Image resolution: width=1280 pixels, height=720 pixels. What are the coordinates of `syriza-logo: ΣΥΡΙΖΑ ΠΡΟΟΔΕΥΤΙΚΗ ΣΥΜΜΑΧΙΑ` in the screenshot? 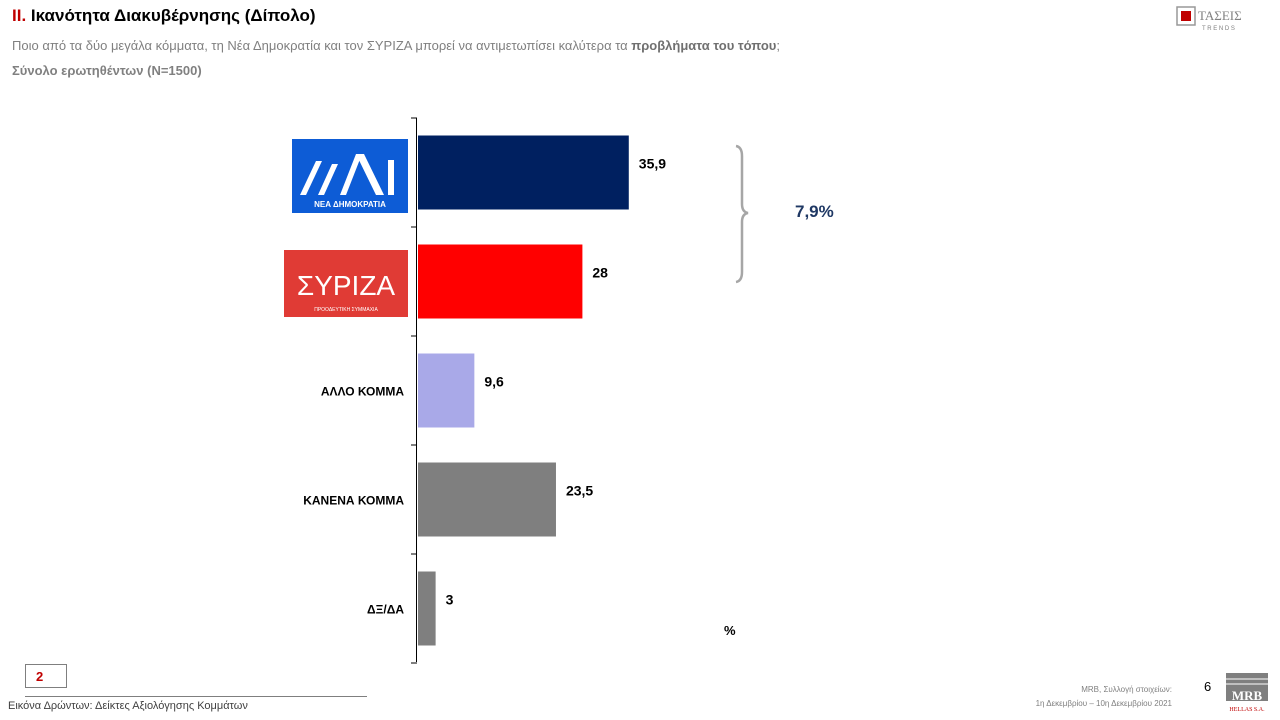 It's located at (346, 283).